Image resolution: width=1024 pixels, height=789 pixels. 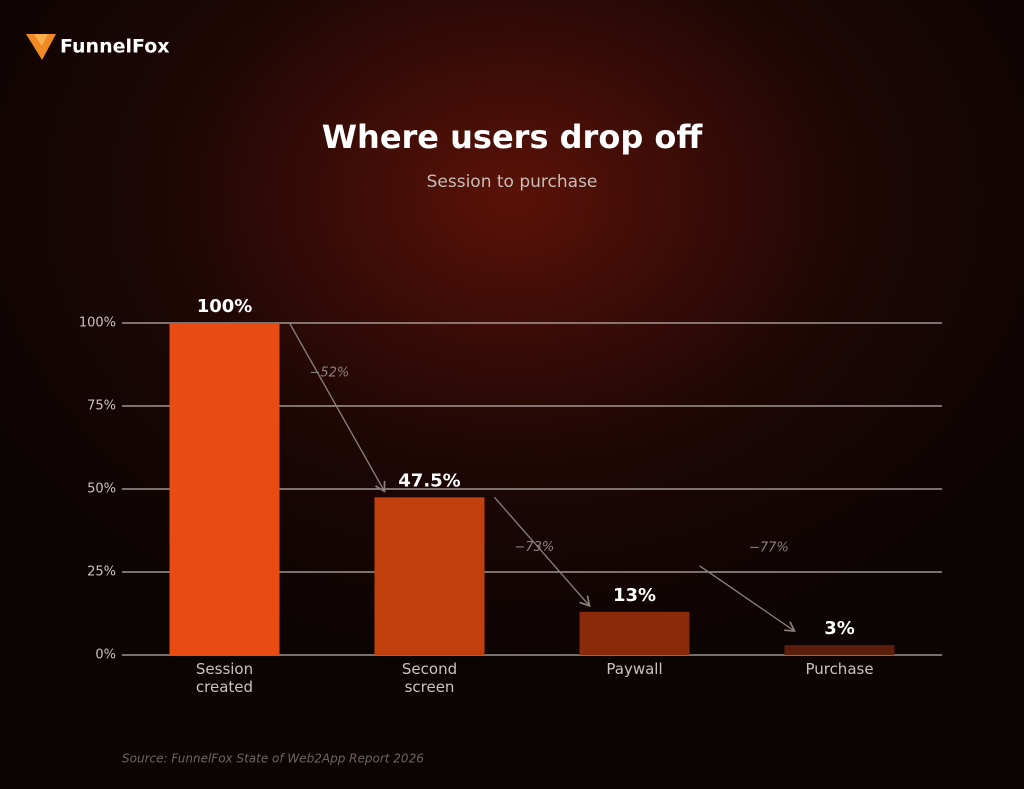 I want to click on y-tick-label: 50%, so click(x=101, y=489).